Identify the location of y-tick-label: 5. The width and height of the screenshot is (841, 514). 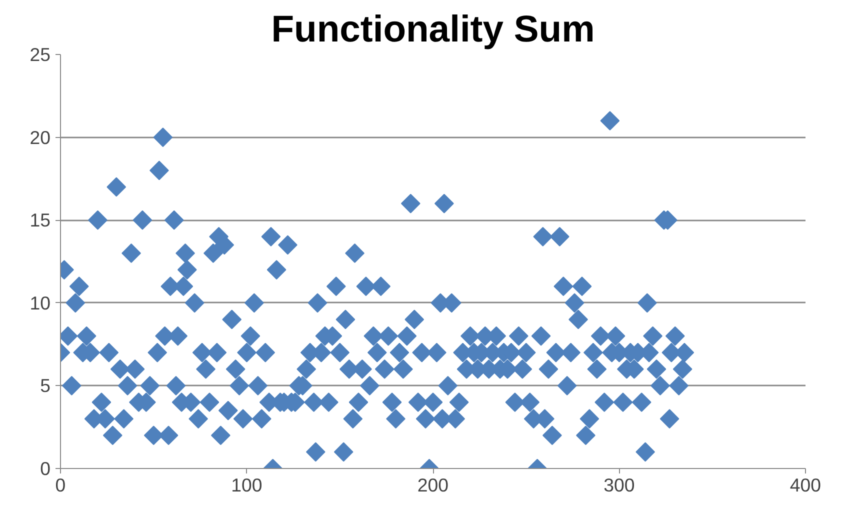
(45, 385).